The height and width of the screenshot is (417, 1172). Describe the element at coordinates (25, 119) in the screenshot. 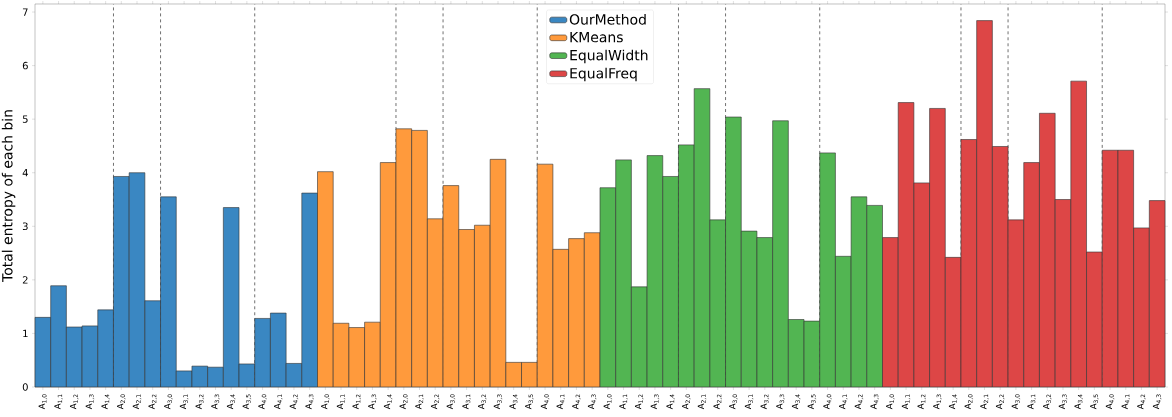

I see `y-tick-label: 5` at that location.